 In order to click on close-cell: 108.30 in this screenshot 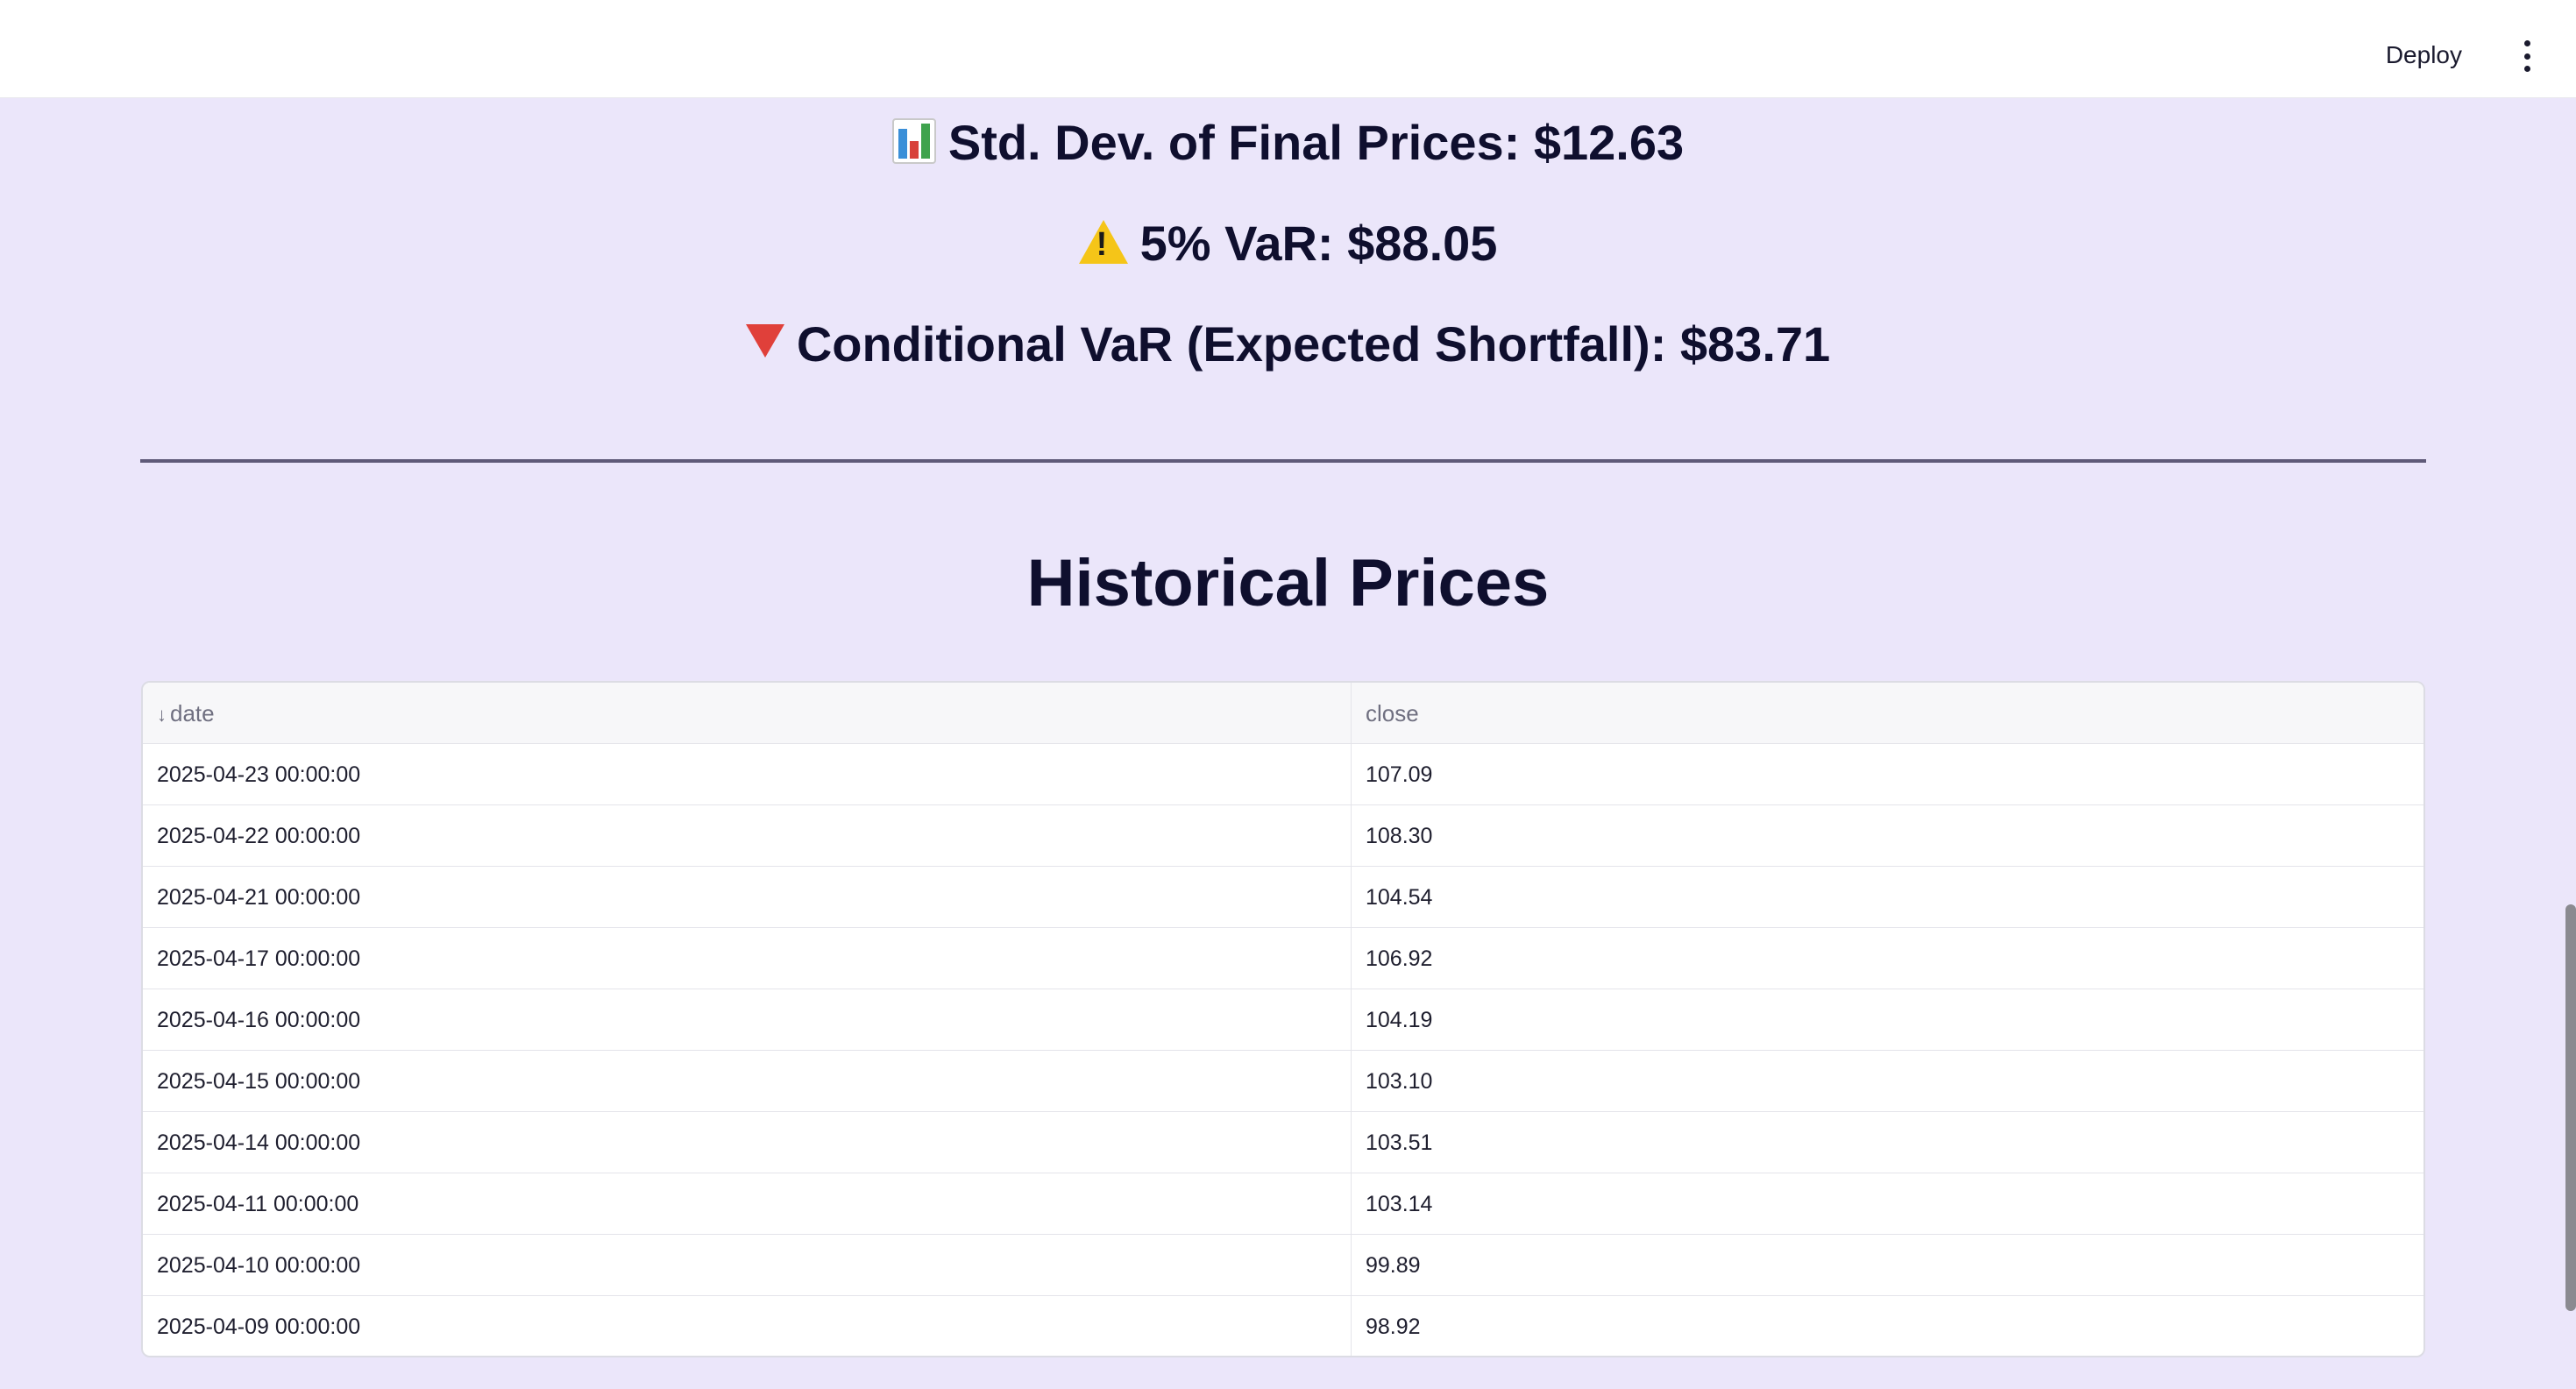, I will do `click(1399, 836)`.